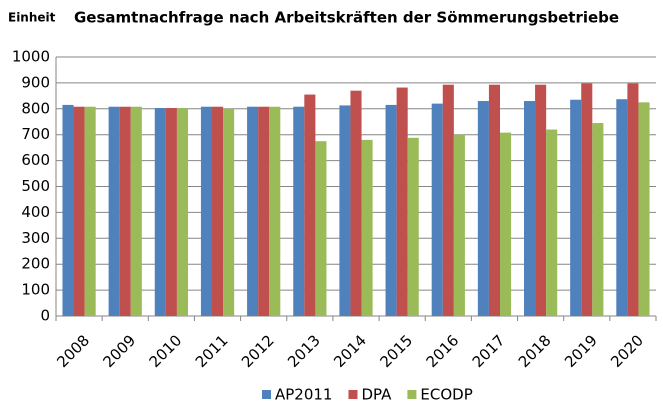 The width and height of the screenshot is (663, 412). Describe the element at coordinates (350, 351) in the screenshot. I see `x-tick-label: 2014` at that location.